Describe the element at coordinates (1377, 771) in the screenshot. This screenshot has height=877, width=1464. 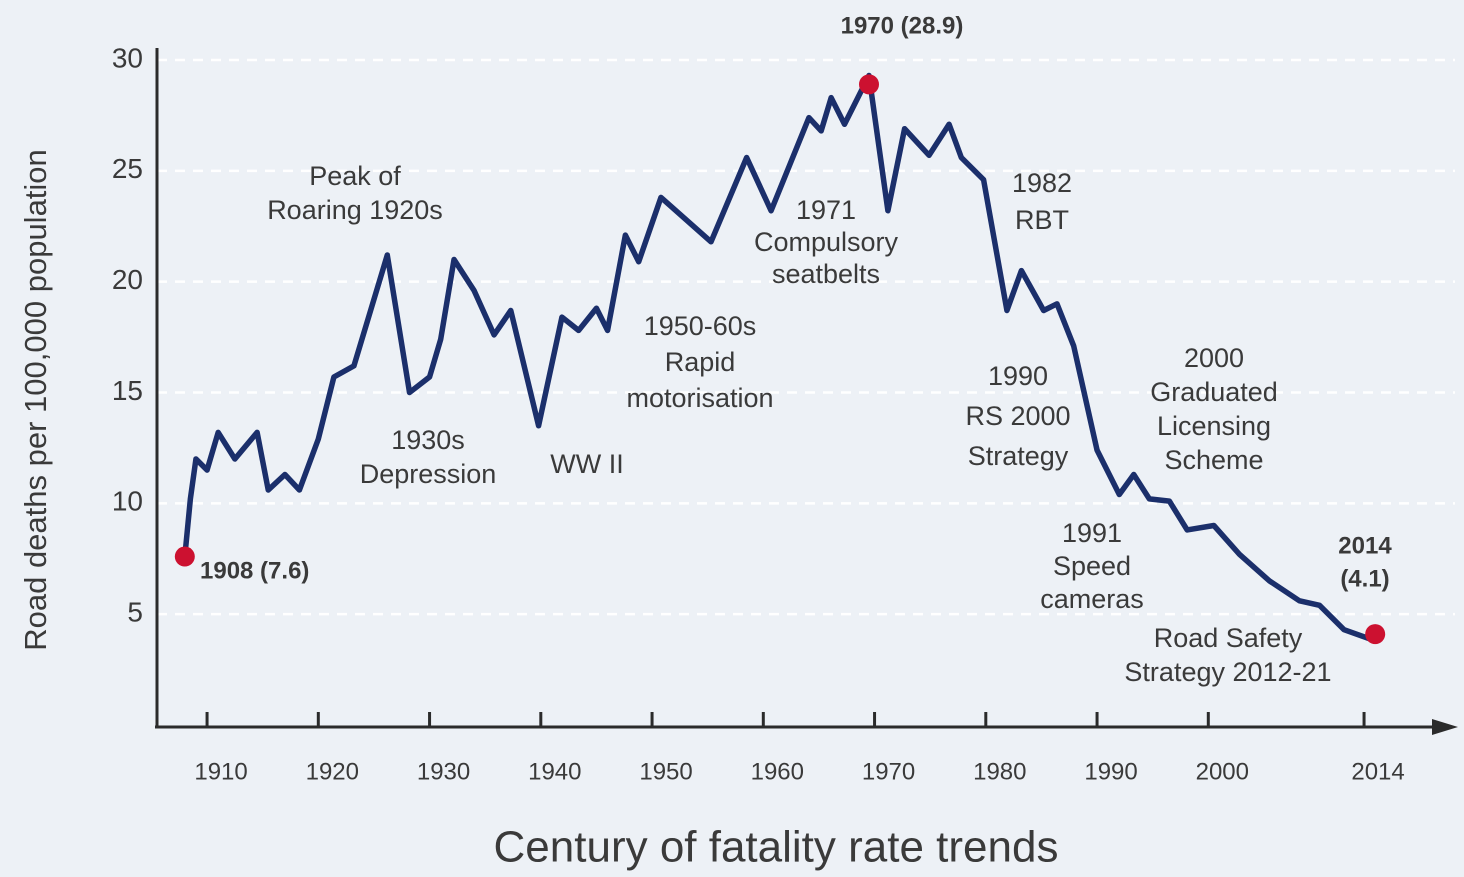
I see `x-tick-label: 2014` at that location.